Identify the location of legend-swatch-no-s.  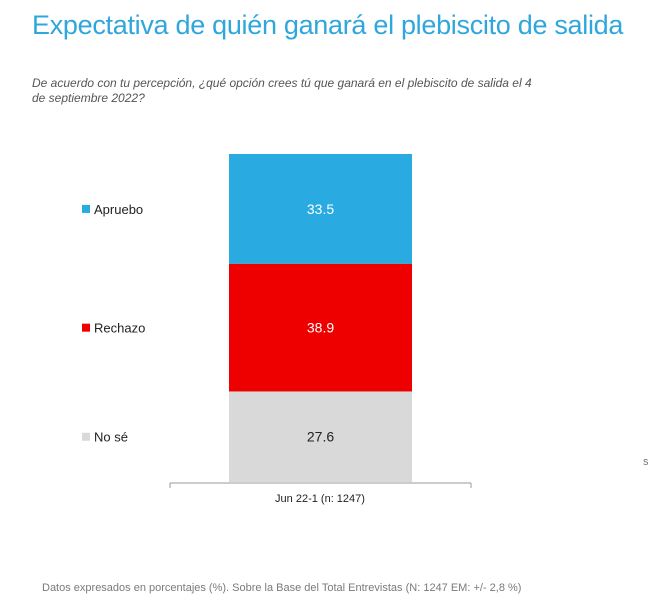
(86, 436).